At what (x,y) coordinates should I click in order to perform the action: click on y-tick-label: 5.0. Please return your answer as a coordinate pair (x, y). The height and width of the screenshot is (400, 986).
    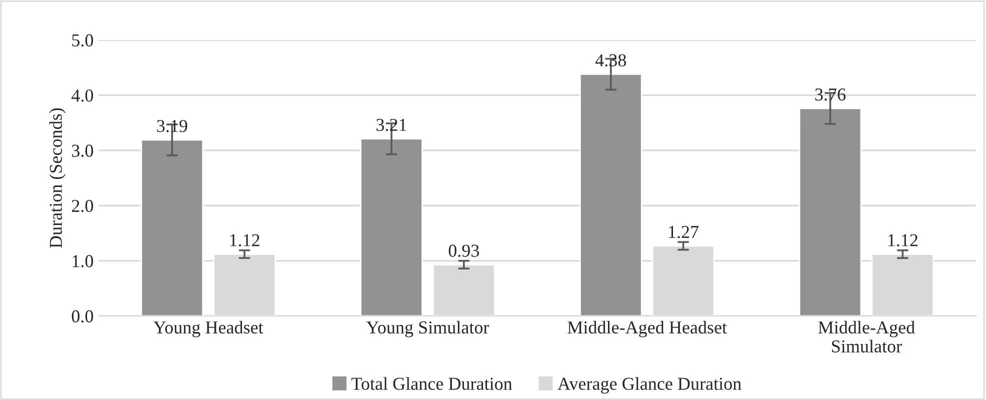
    Looking at the image, I should click on (83, 40).